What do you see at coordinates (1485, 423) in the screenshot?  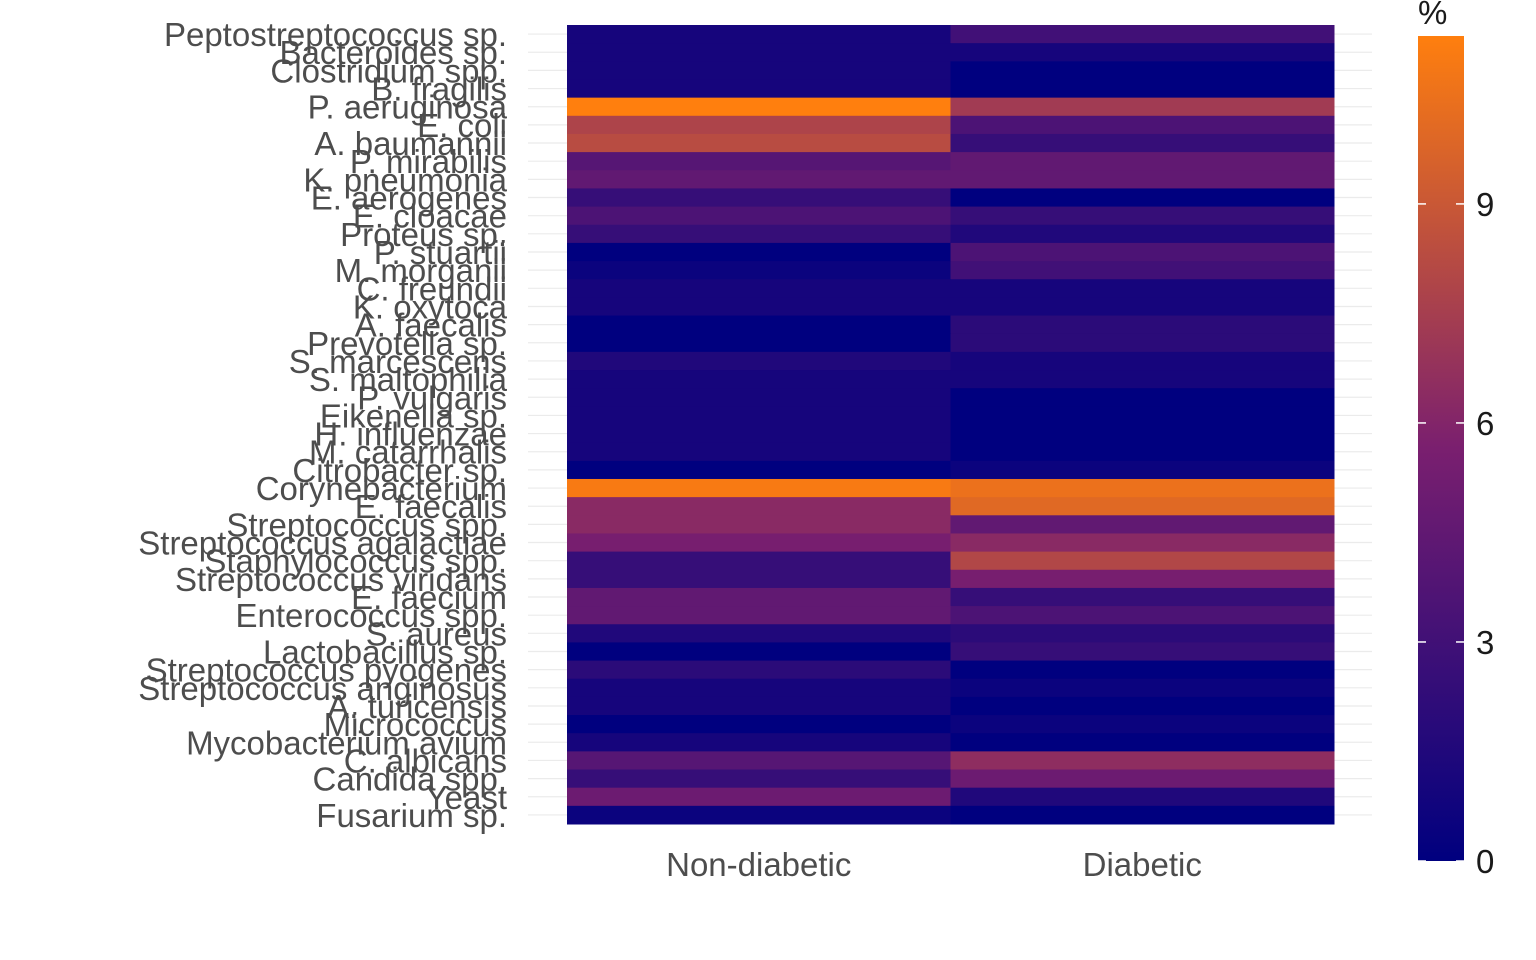 I see `legend-tick-label: 6` at bounding box center [1485, 423].